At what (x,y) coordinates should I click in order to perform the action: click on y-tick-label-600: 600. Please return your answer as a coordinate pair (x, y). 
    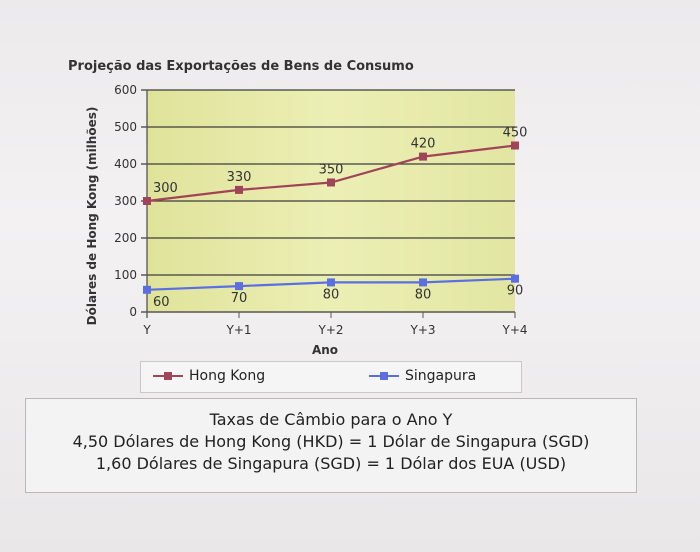
    Looking at the image, I should click on (125, 90).